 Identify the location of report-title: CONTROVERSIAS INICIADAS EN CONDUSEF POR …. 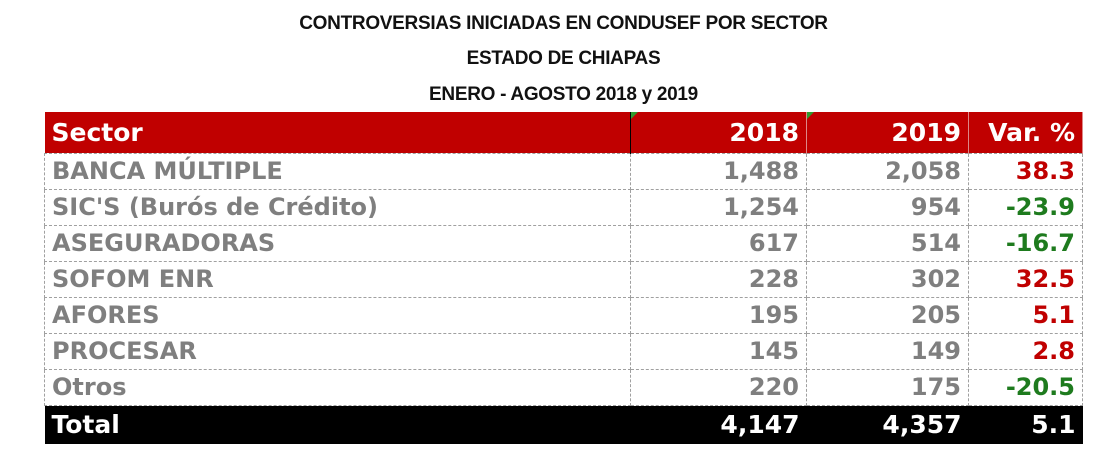
(563, 23).